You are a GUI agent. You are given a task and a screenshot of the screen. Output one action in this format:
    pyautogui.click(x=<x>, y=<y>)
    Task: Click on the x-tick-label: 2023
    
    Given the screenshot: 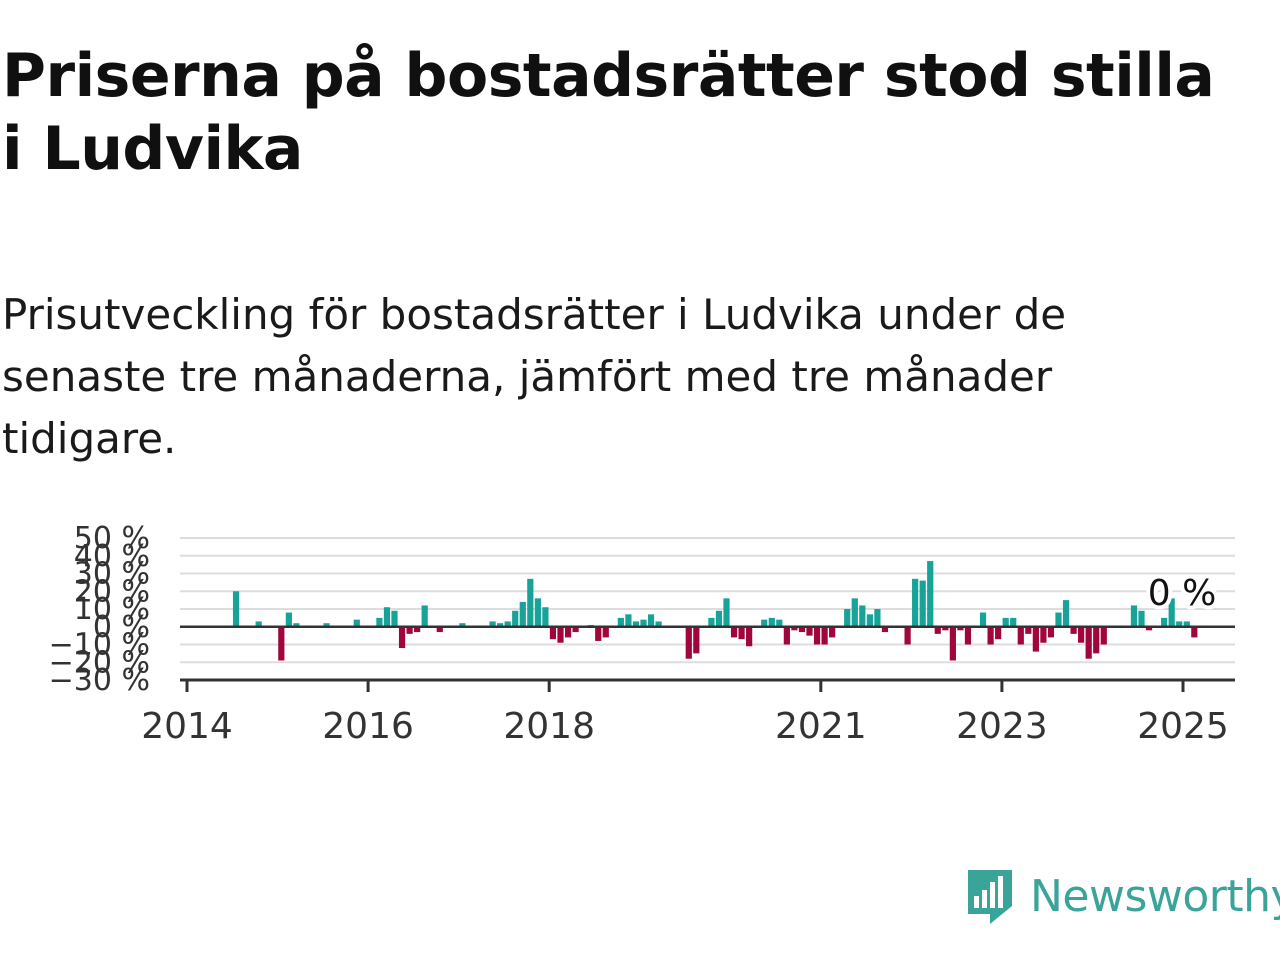 What is the action you would take?
    pyautogui.click(x=1002, y=726)
    